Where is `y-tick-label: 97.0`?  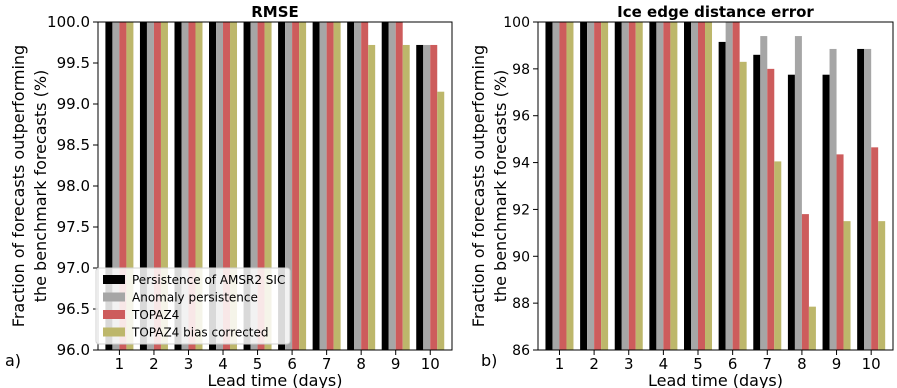 y-tick-label: 97.0 is located at coordinates (73, 268).